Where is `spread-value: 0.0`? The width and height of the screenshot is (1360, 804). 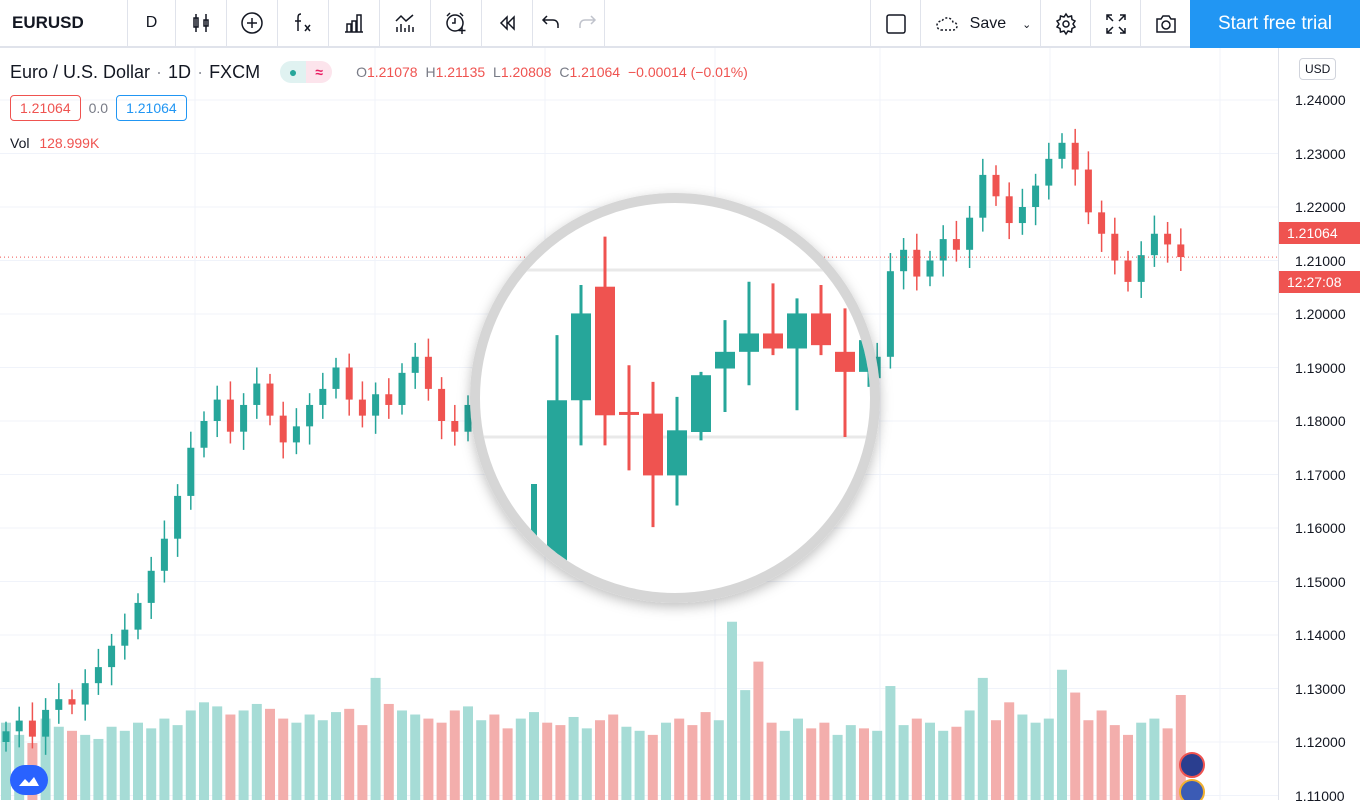
spread-value: 0.0 is located at coordinates (98, 108).